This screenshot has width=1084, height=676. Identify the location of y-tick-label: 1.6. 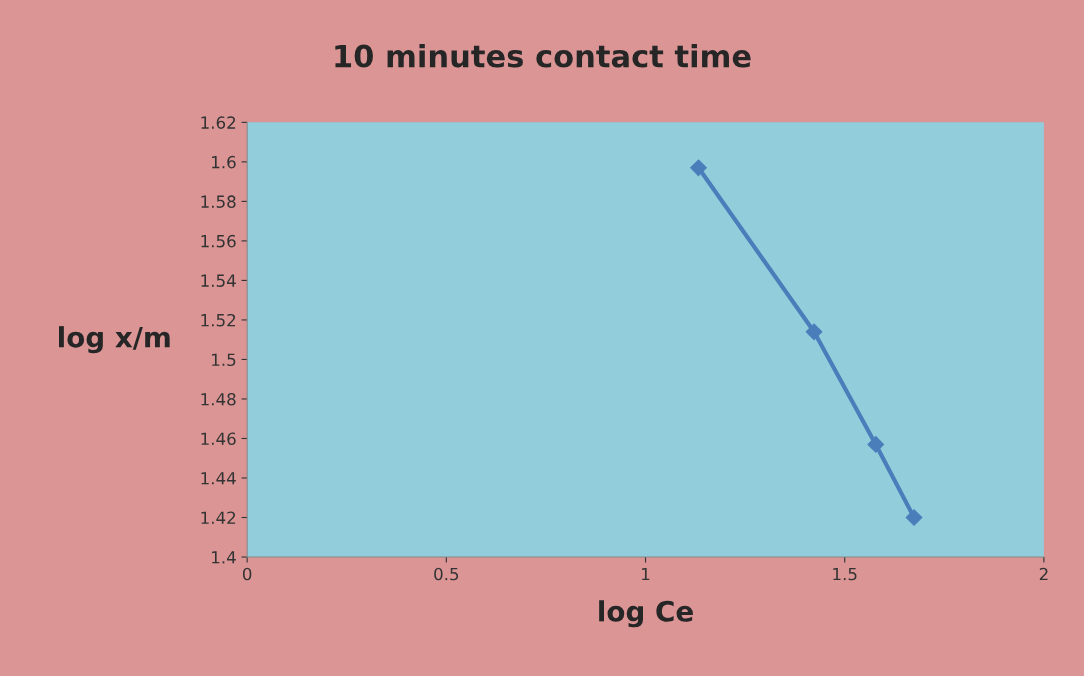
(224, 162).